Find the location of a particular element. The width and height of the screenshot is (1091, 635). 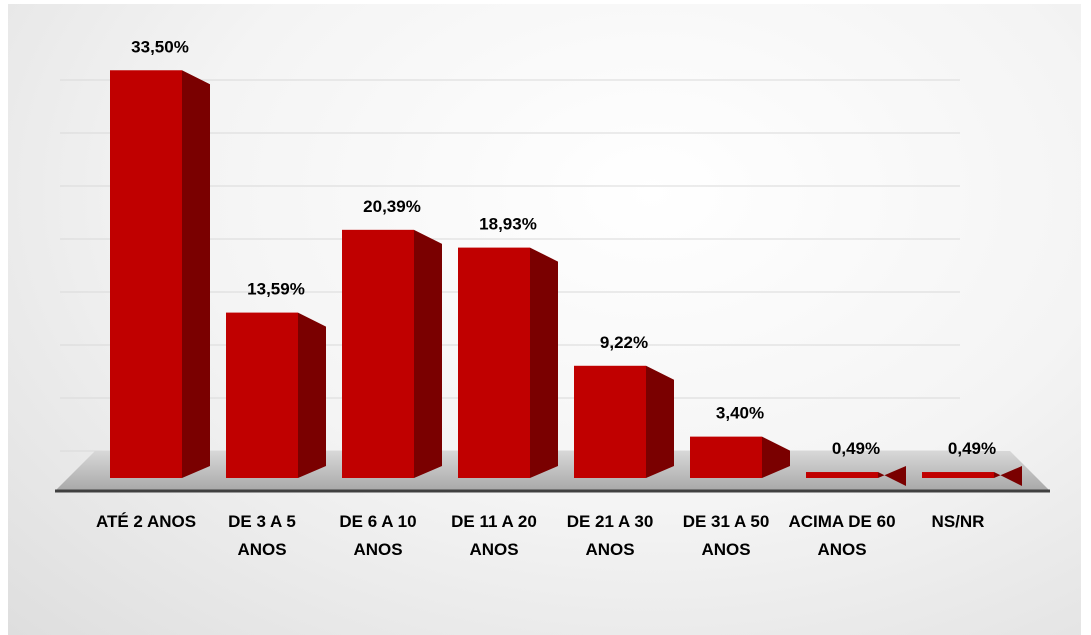

data-label: 9,22% is located at coordinates (624, 342).